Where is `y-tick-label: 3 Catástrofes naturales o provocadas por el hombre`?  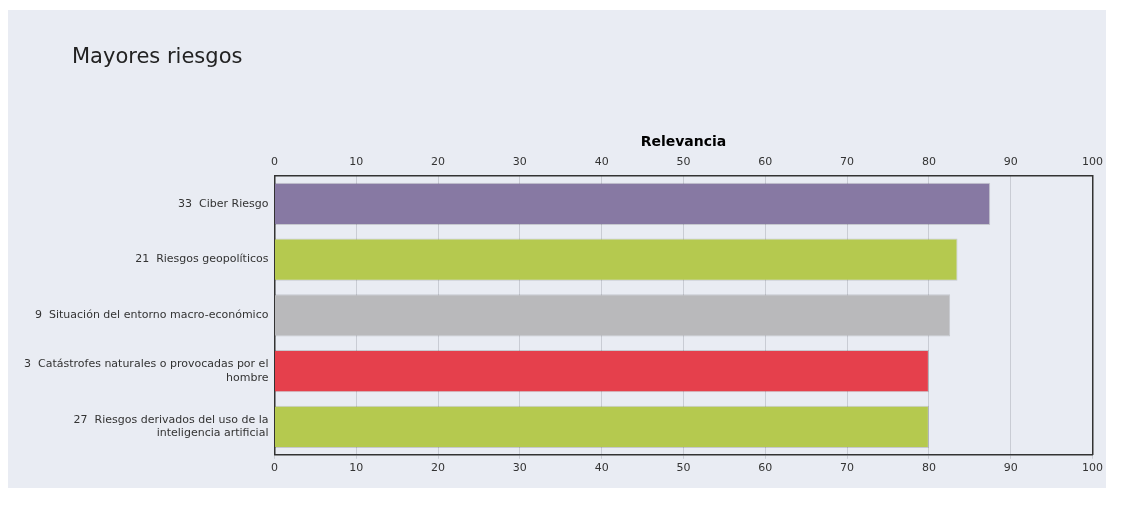
y-tick-label: 3 Catástrofes naturales o provocadas por el hombre is located at coordinates (146, 370).